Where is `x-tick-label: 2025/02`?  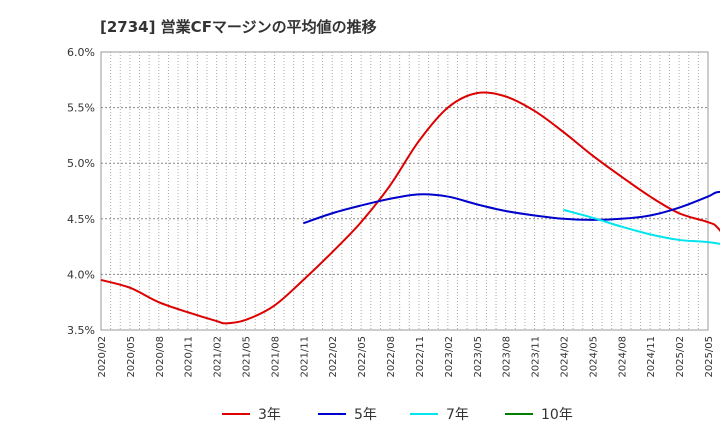 x-tick-label: 2025/02 is located at coordinates (680, 357).